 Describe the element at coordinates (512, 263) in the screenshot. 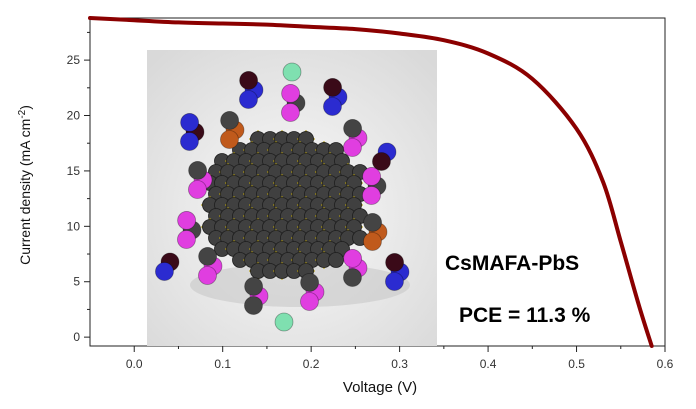

I see `sample-label: CsMAFA-PbS` at that location.